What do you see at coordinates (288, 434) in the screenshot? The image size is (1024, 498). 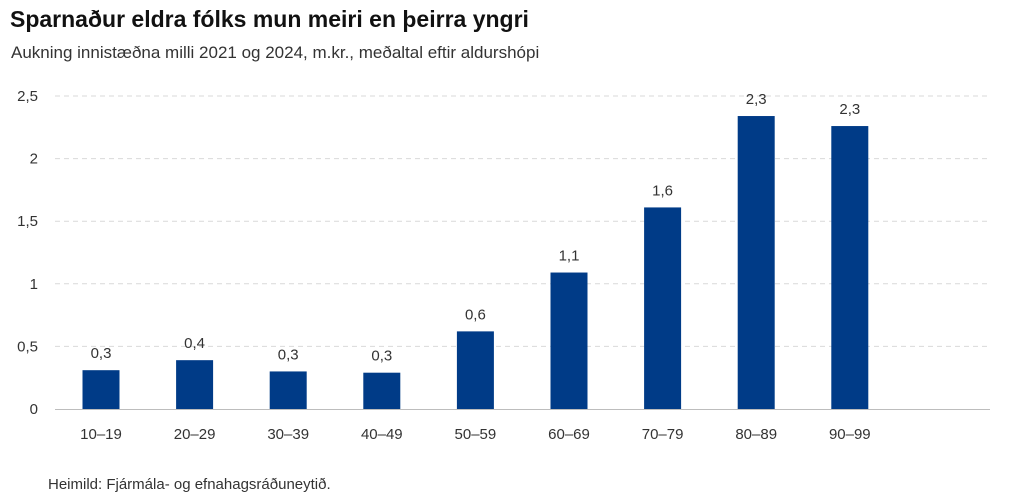 I see `x-tick-label: 30–39` at bounding box center [288, 434].